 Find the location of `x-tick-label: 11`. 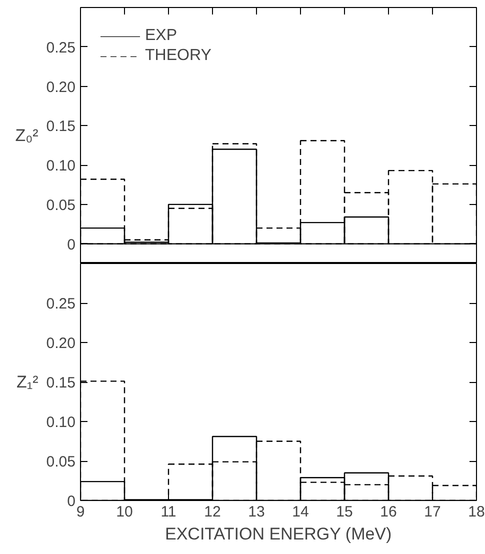

x-tick-label: 11 is located at coordinates (168, 512).